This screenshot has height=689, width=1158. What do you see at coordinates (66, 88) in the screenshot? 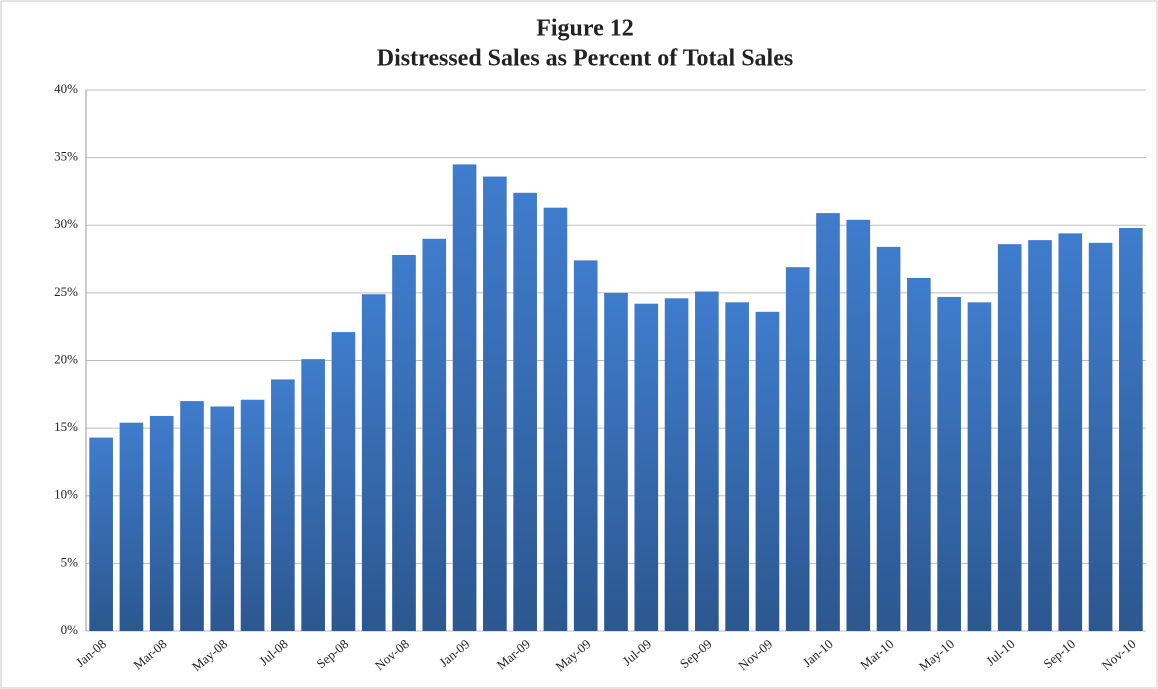
I see `y-tick-label: 40%` at bounding box center [66, 88].